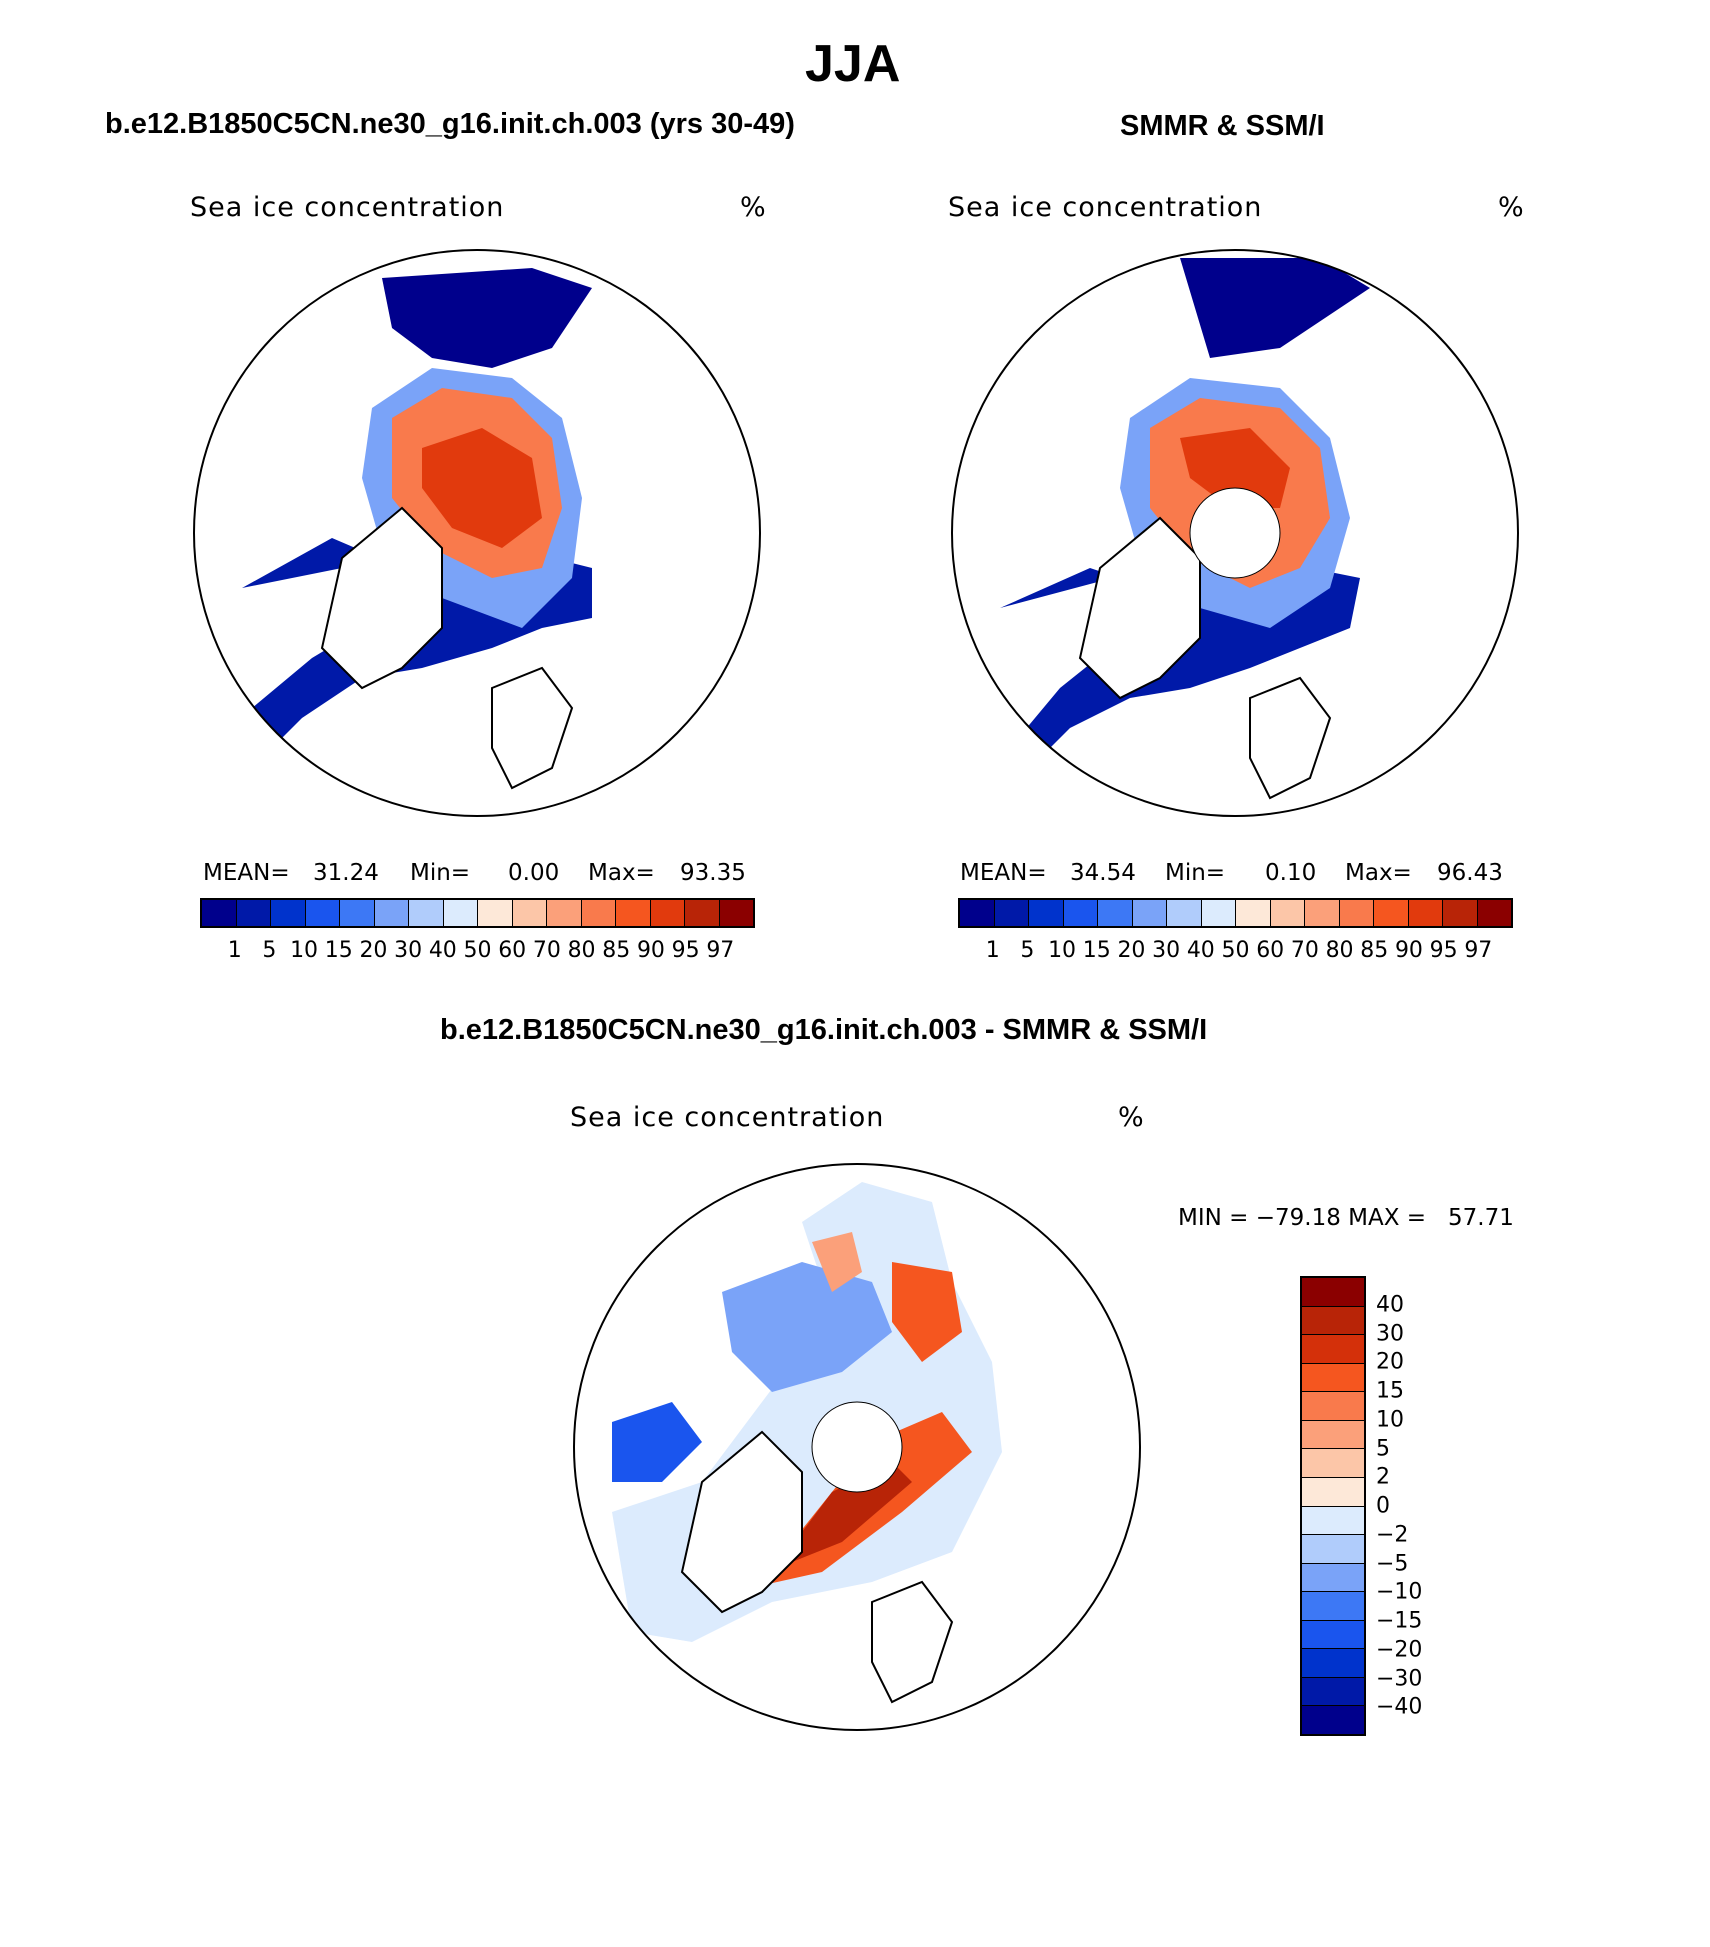 The width and height of the screenshot is (1710, 1947). What do you see at coordinates (1195, 873) in the screenshot?
I see `obs-min-label: Min=` at bounding box center [1195, 873].